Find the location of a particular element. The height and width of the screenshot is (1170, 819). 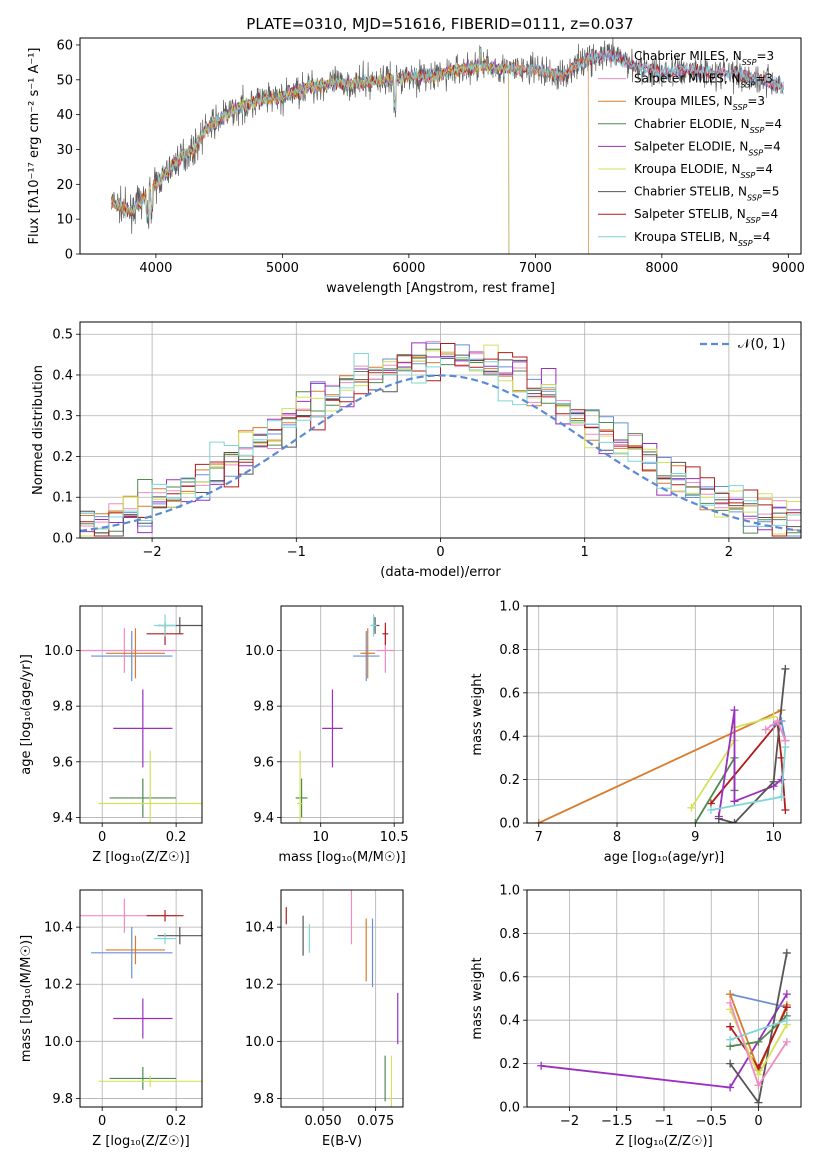

legend-label: Salpeter MILES, NSSP=3 is located at coordinates (703, 81).